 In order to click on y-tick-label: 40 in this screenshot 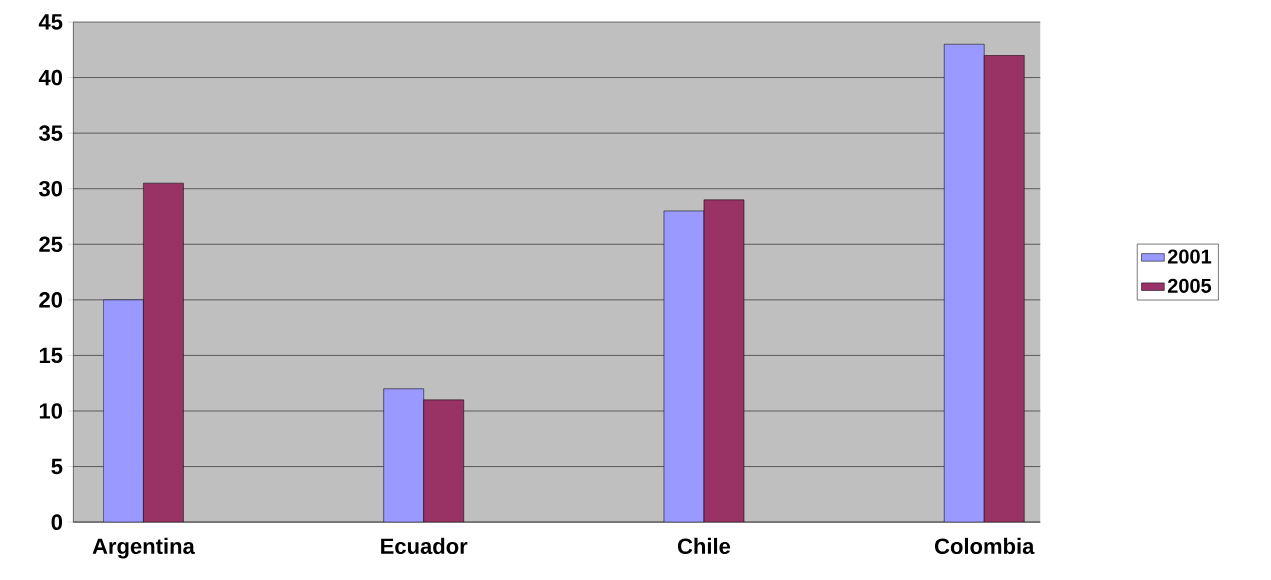, I will do `click(50, 77)`.